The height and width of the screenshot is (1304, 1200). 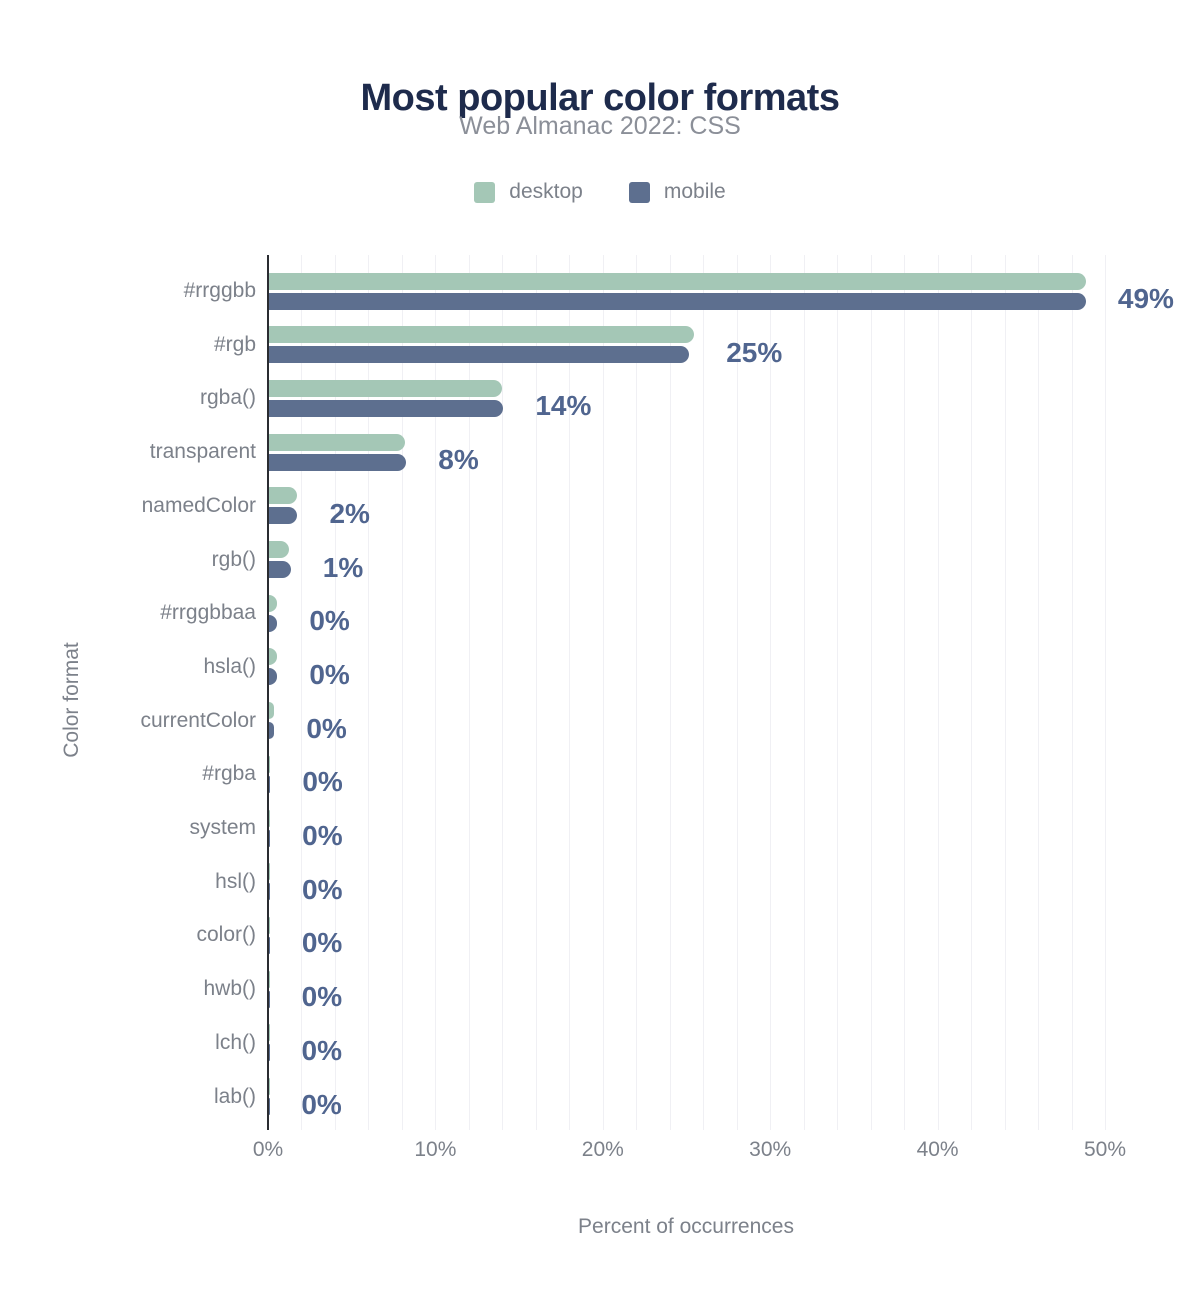 I want to click on category-label: transparent, so click(x=202, y=452).